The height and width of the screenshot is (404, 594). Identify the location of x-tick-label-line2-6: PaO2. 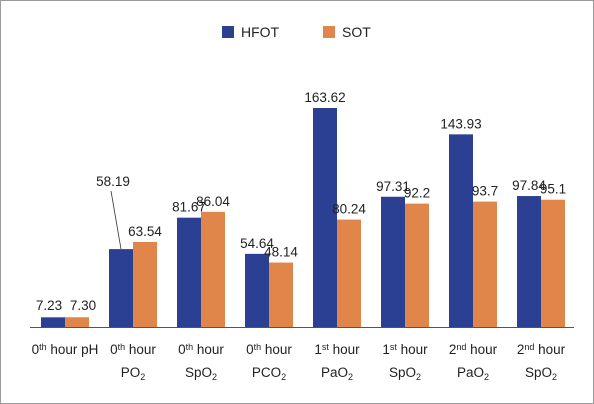
(473, 373).